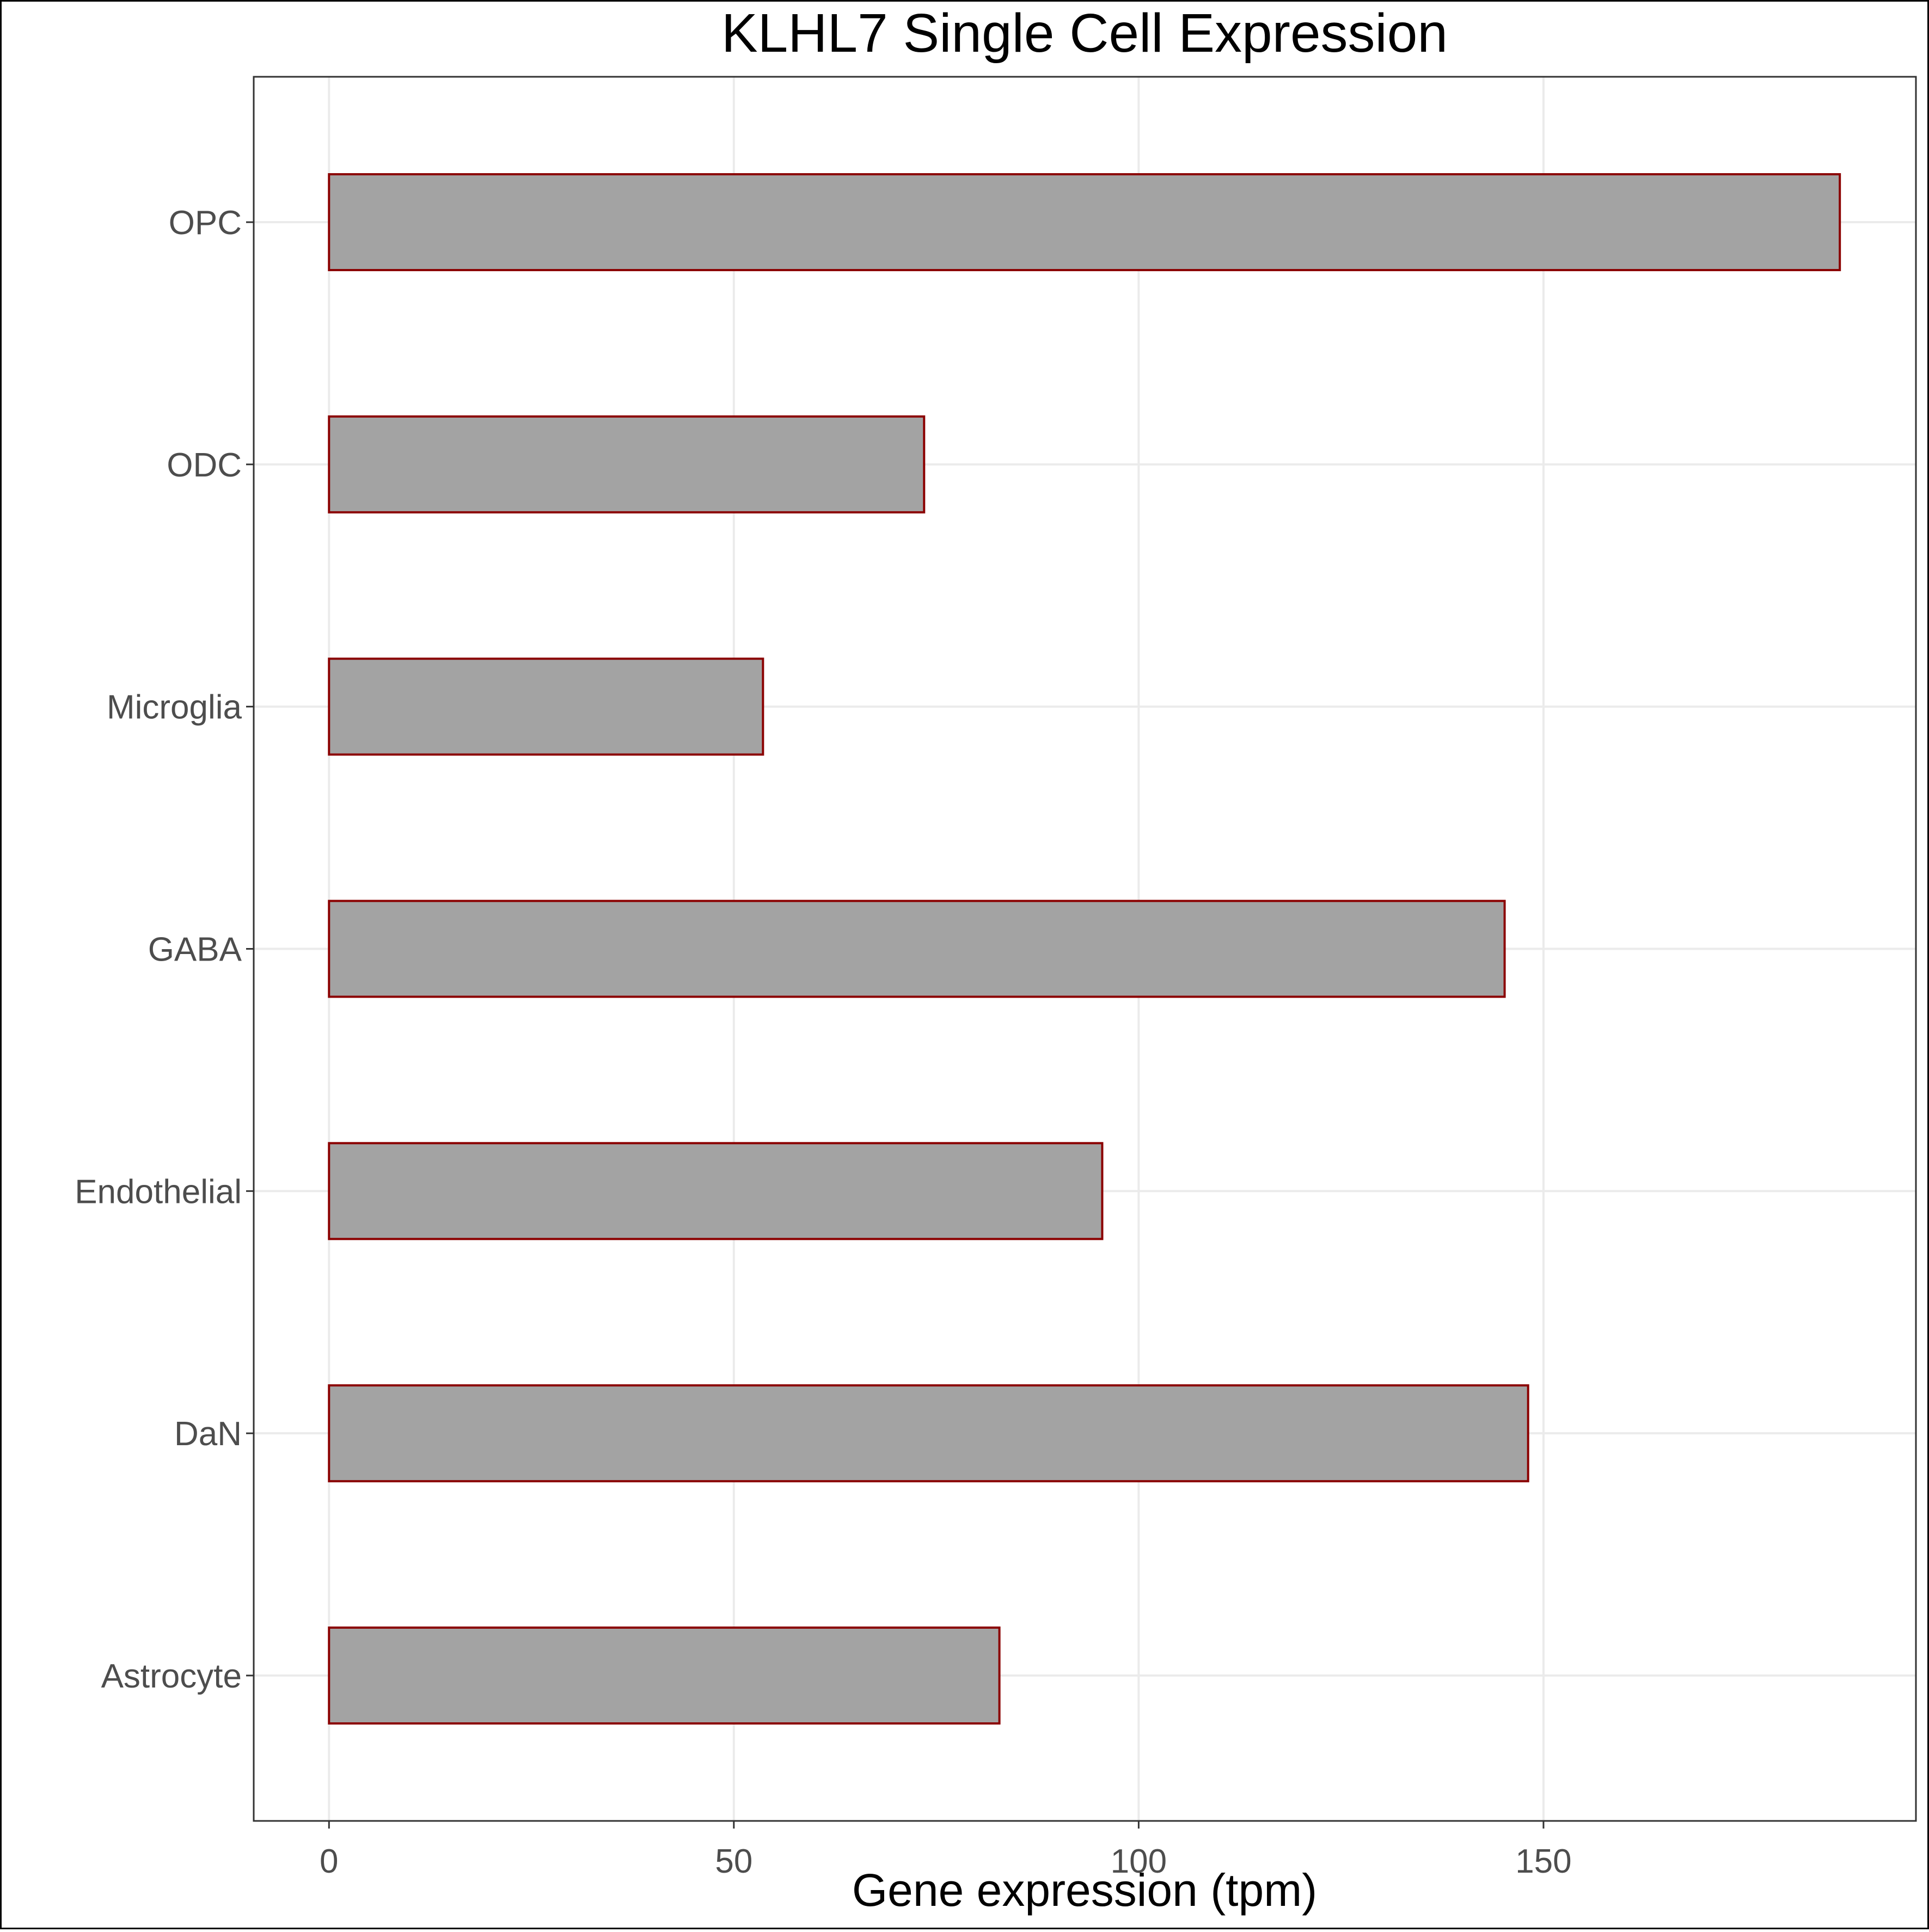 This screenshot has height=1932, width=1929. I want to click on x-axis-label: Gene expression (tpm), so click(1084, 1890).